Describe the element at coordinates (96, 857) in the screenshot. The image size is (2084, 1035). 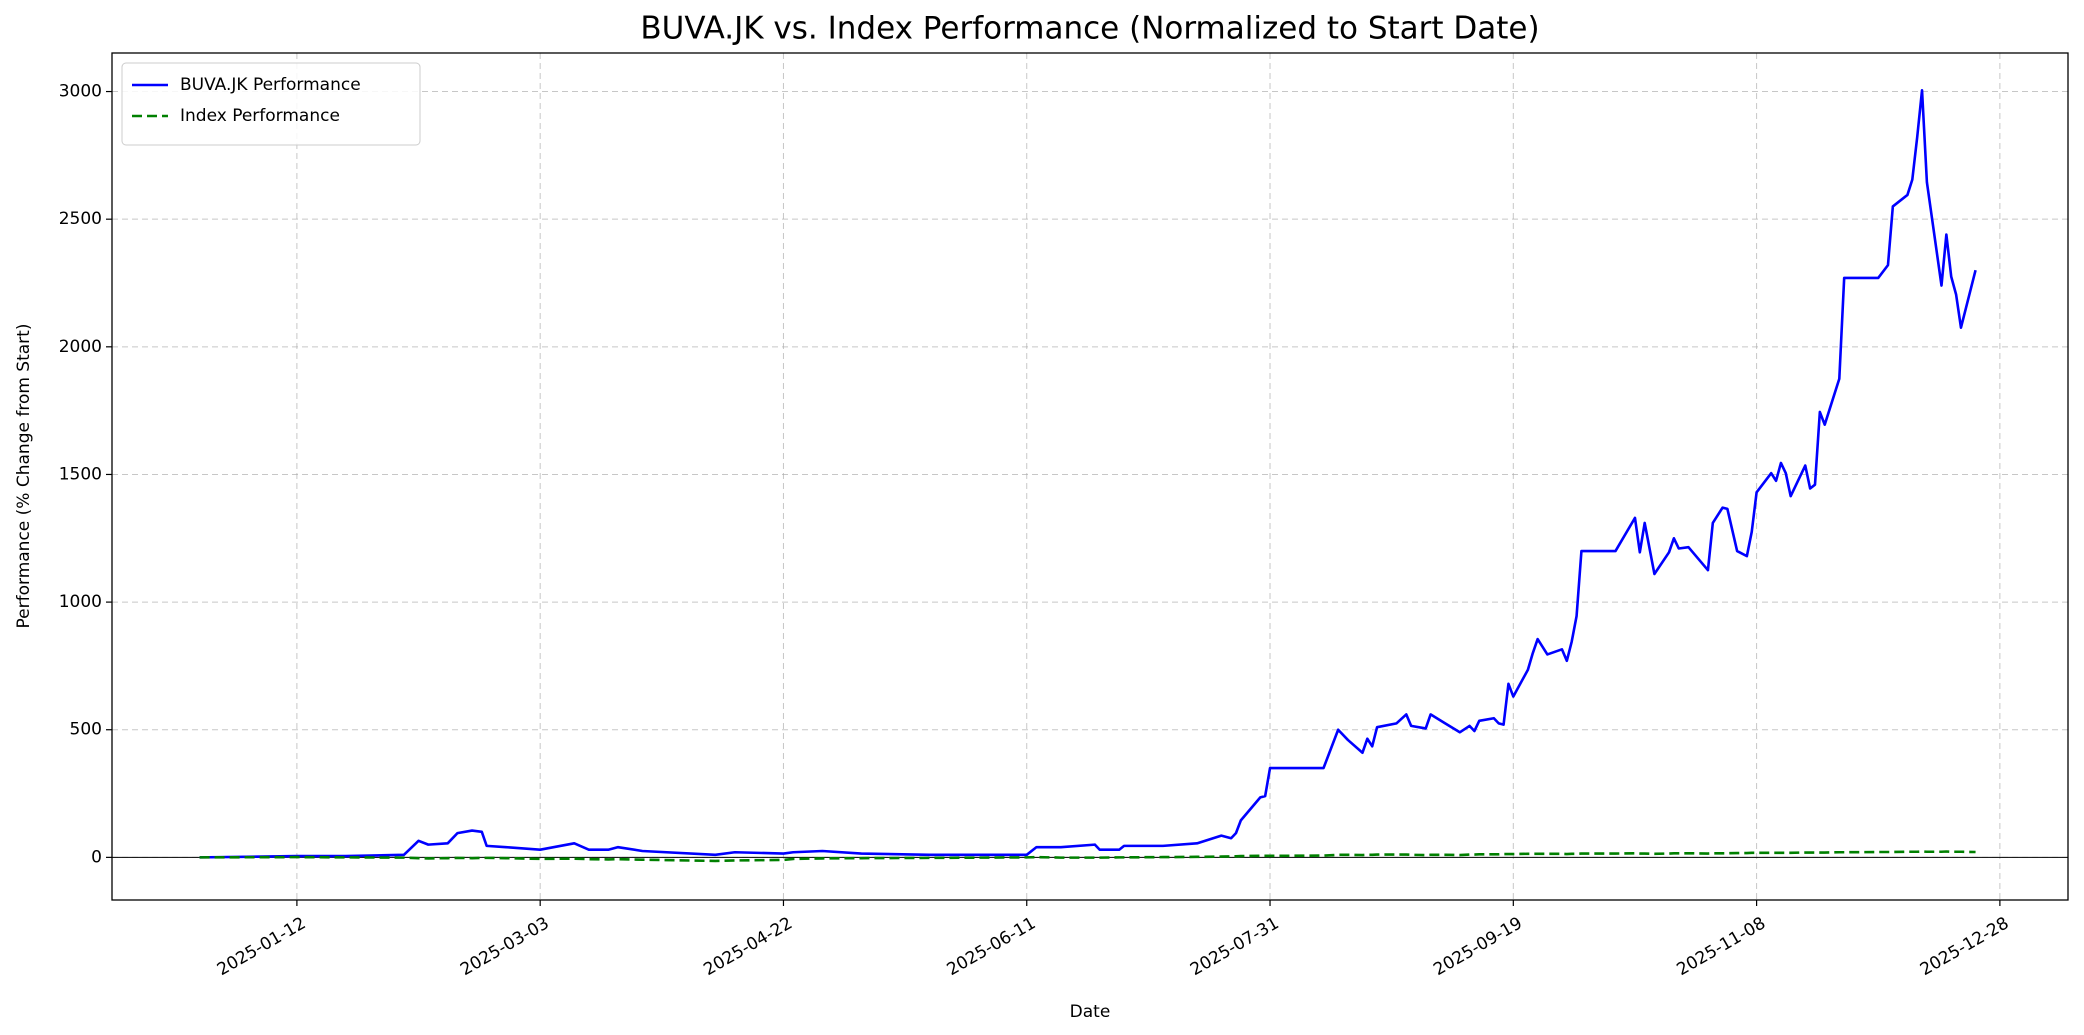
I see `y-tick-label: 0` at that location.